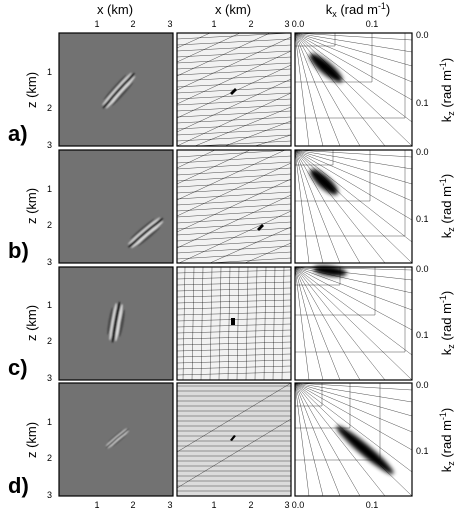 The image size is (474, 511). What do you see at coordinates (132, 505) in the screenshot?
I see `bottom-tick-c1-2: 2` at bounding box center [132, 505].